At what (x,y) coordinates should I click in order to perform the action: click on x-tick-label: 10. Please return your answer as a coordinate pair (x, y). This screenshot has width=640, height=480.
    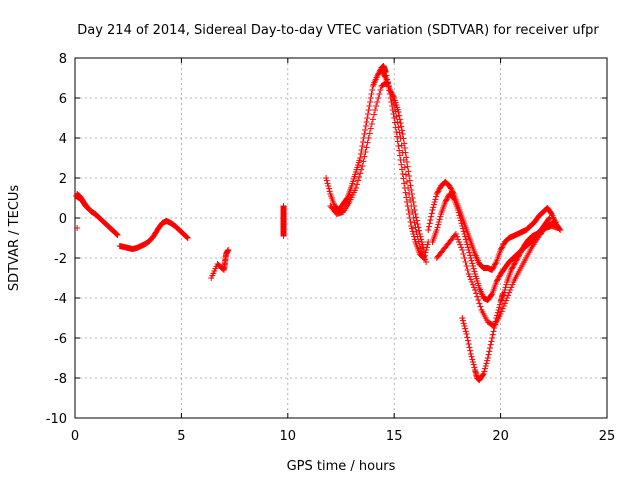
    Looking at the image, I should click on (288, 436).